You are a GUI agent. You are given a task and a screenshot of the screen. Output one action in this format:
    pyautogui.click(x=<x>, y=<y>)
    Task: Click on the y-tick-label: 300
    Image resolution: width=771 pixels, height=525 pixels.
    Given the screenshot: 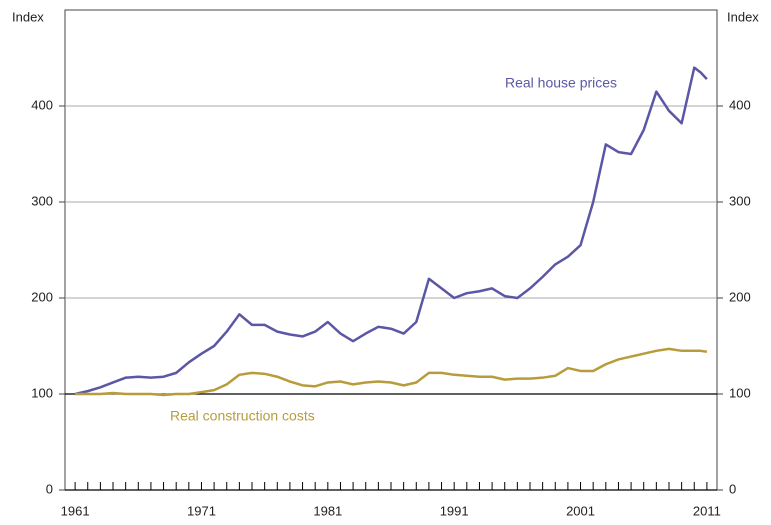 What is the action you would take?
    pyautogui.click(x=42, y=200)
    